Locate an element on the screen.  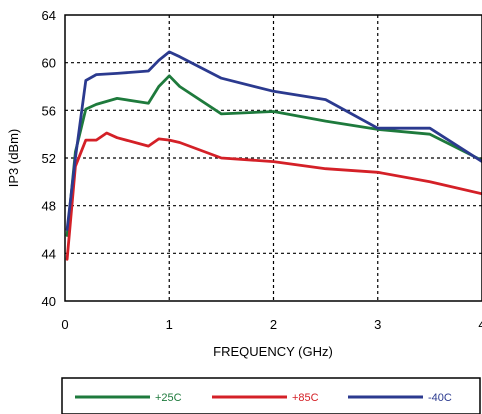
y-axis-label: IP3 (dBm) is located at coordinates (13, 158).